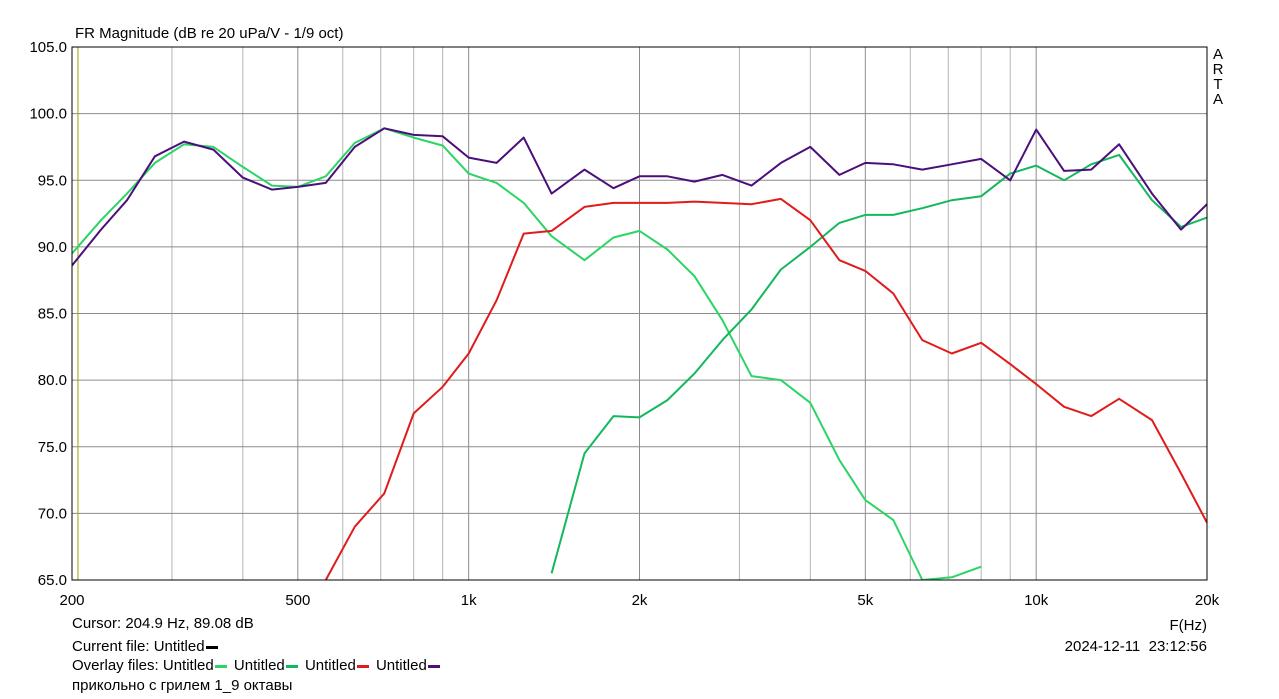 The image size is (1279, 699). Describe the element at coordinates (1036, 600) in the screenshot. I see `x-tick-label: 10k` at that location.